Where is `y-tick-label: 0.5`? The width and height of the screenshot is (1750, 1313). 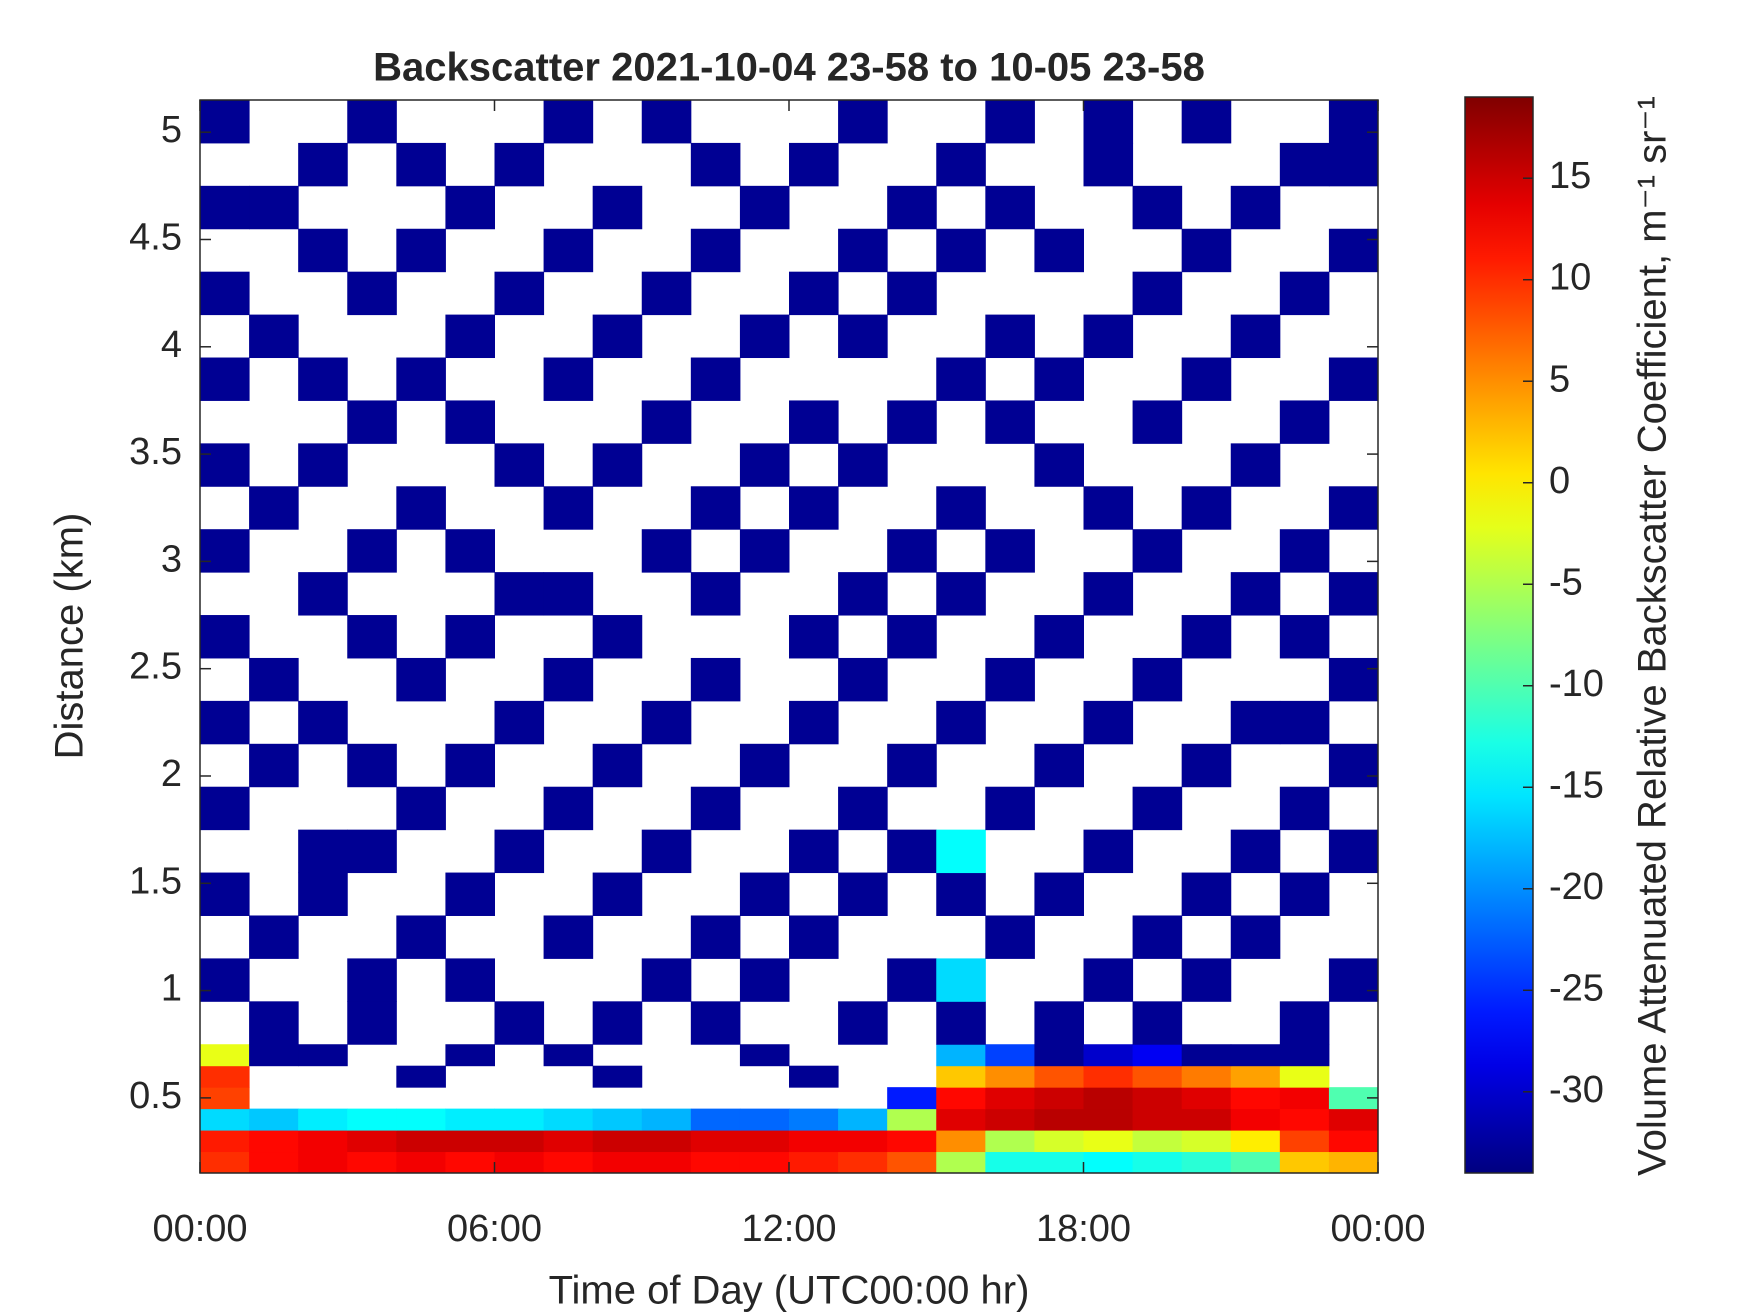
y-tick-label: 0.5 is located at coordinates (155, 1096).